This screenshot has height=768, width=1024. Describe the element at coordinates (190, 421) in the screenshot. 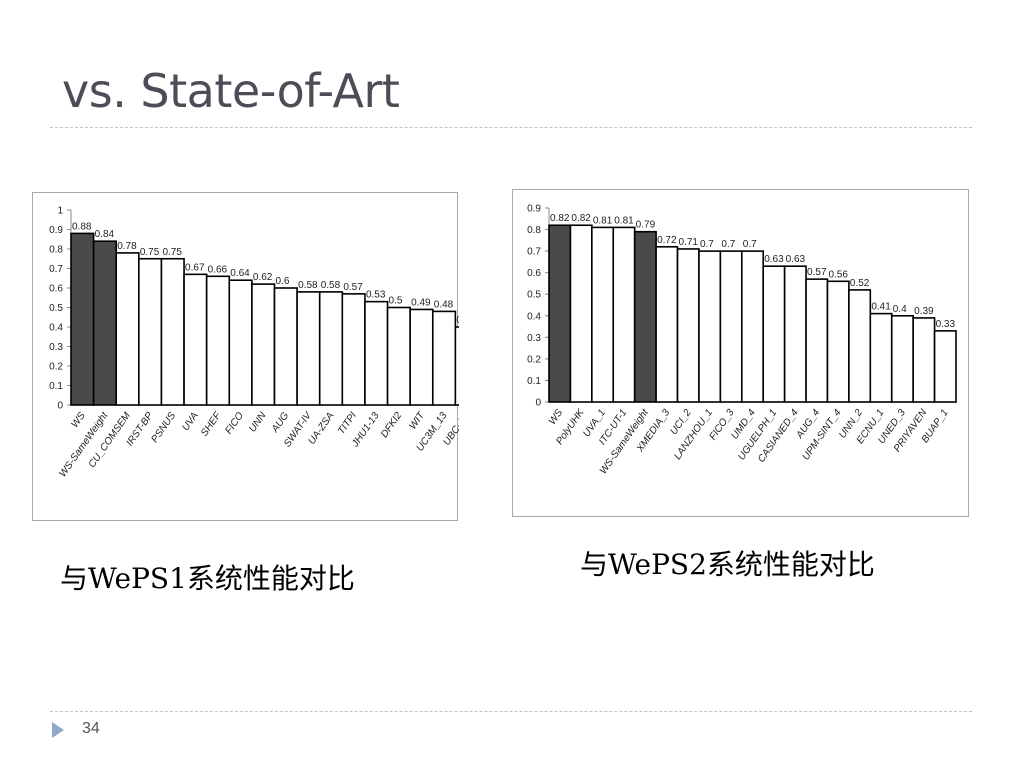

I see `x-tick-label: UVA` at that location.